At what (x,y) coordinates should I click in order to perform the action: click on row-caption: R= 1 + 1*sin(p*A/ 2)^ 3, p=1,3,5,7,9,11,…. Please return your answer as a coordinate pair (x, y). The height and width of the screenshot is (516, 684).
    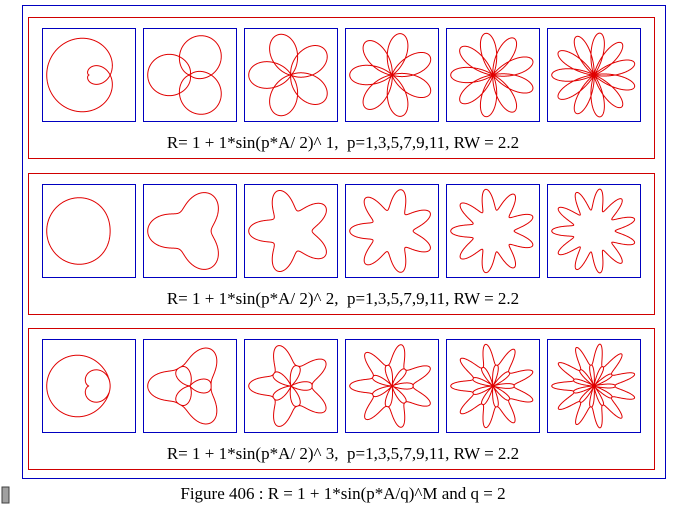
    Looking at the image, I should click on (343, 453).